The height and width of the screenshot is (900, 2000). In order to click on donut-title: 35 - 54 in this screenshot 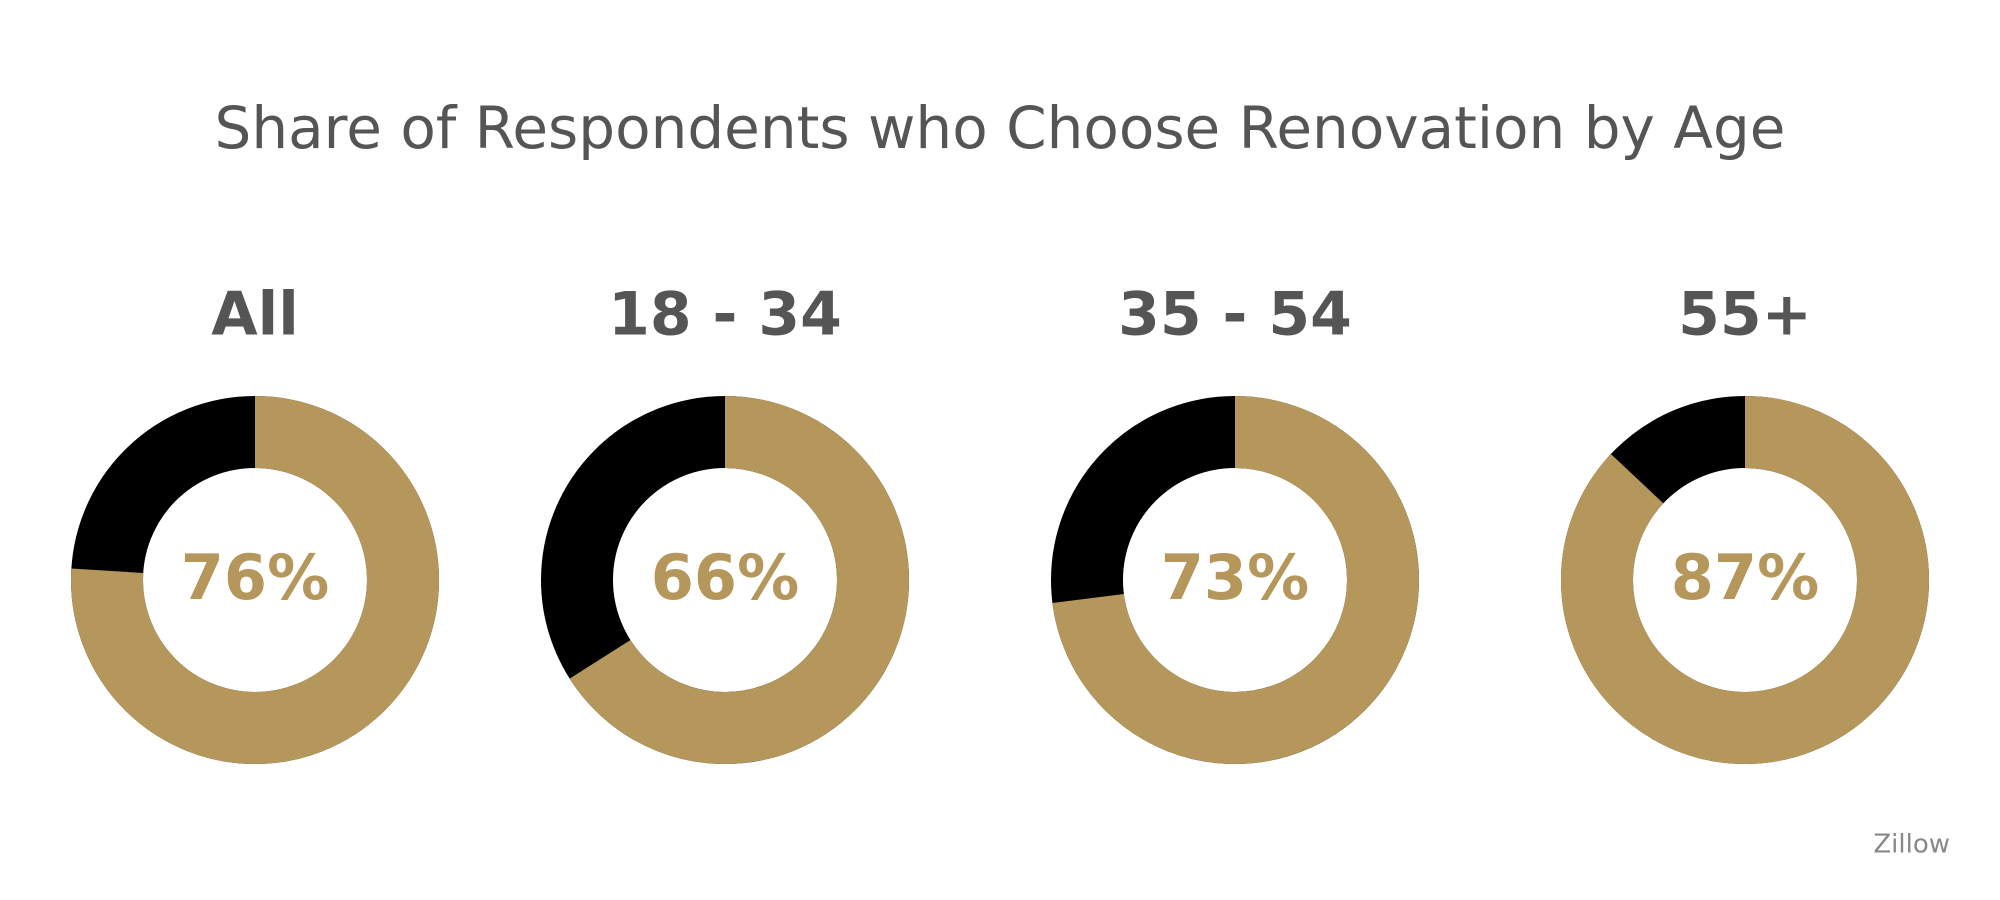, I will do `click(1235, 315)`.